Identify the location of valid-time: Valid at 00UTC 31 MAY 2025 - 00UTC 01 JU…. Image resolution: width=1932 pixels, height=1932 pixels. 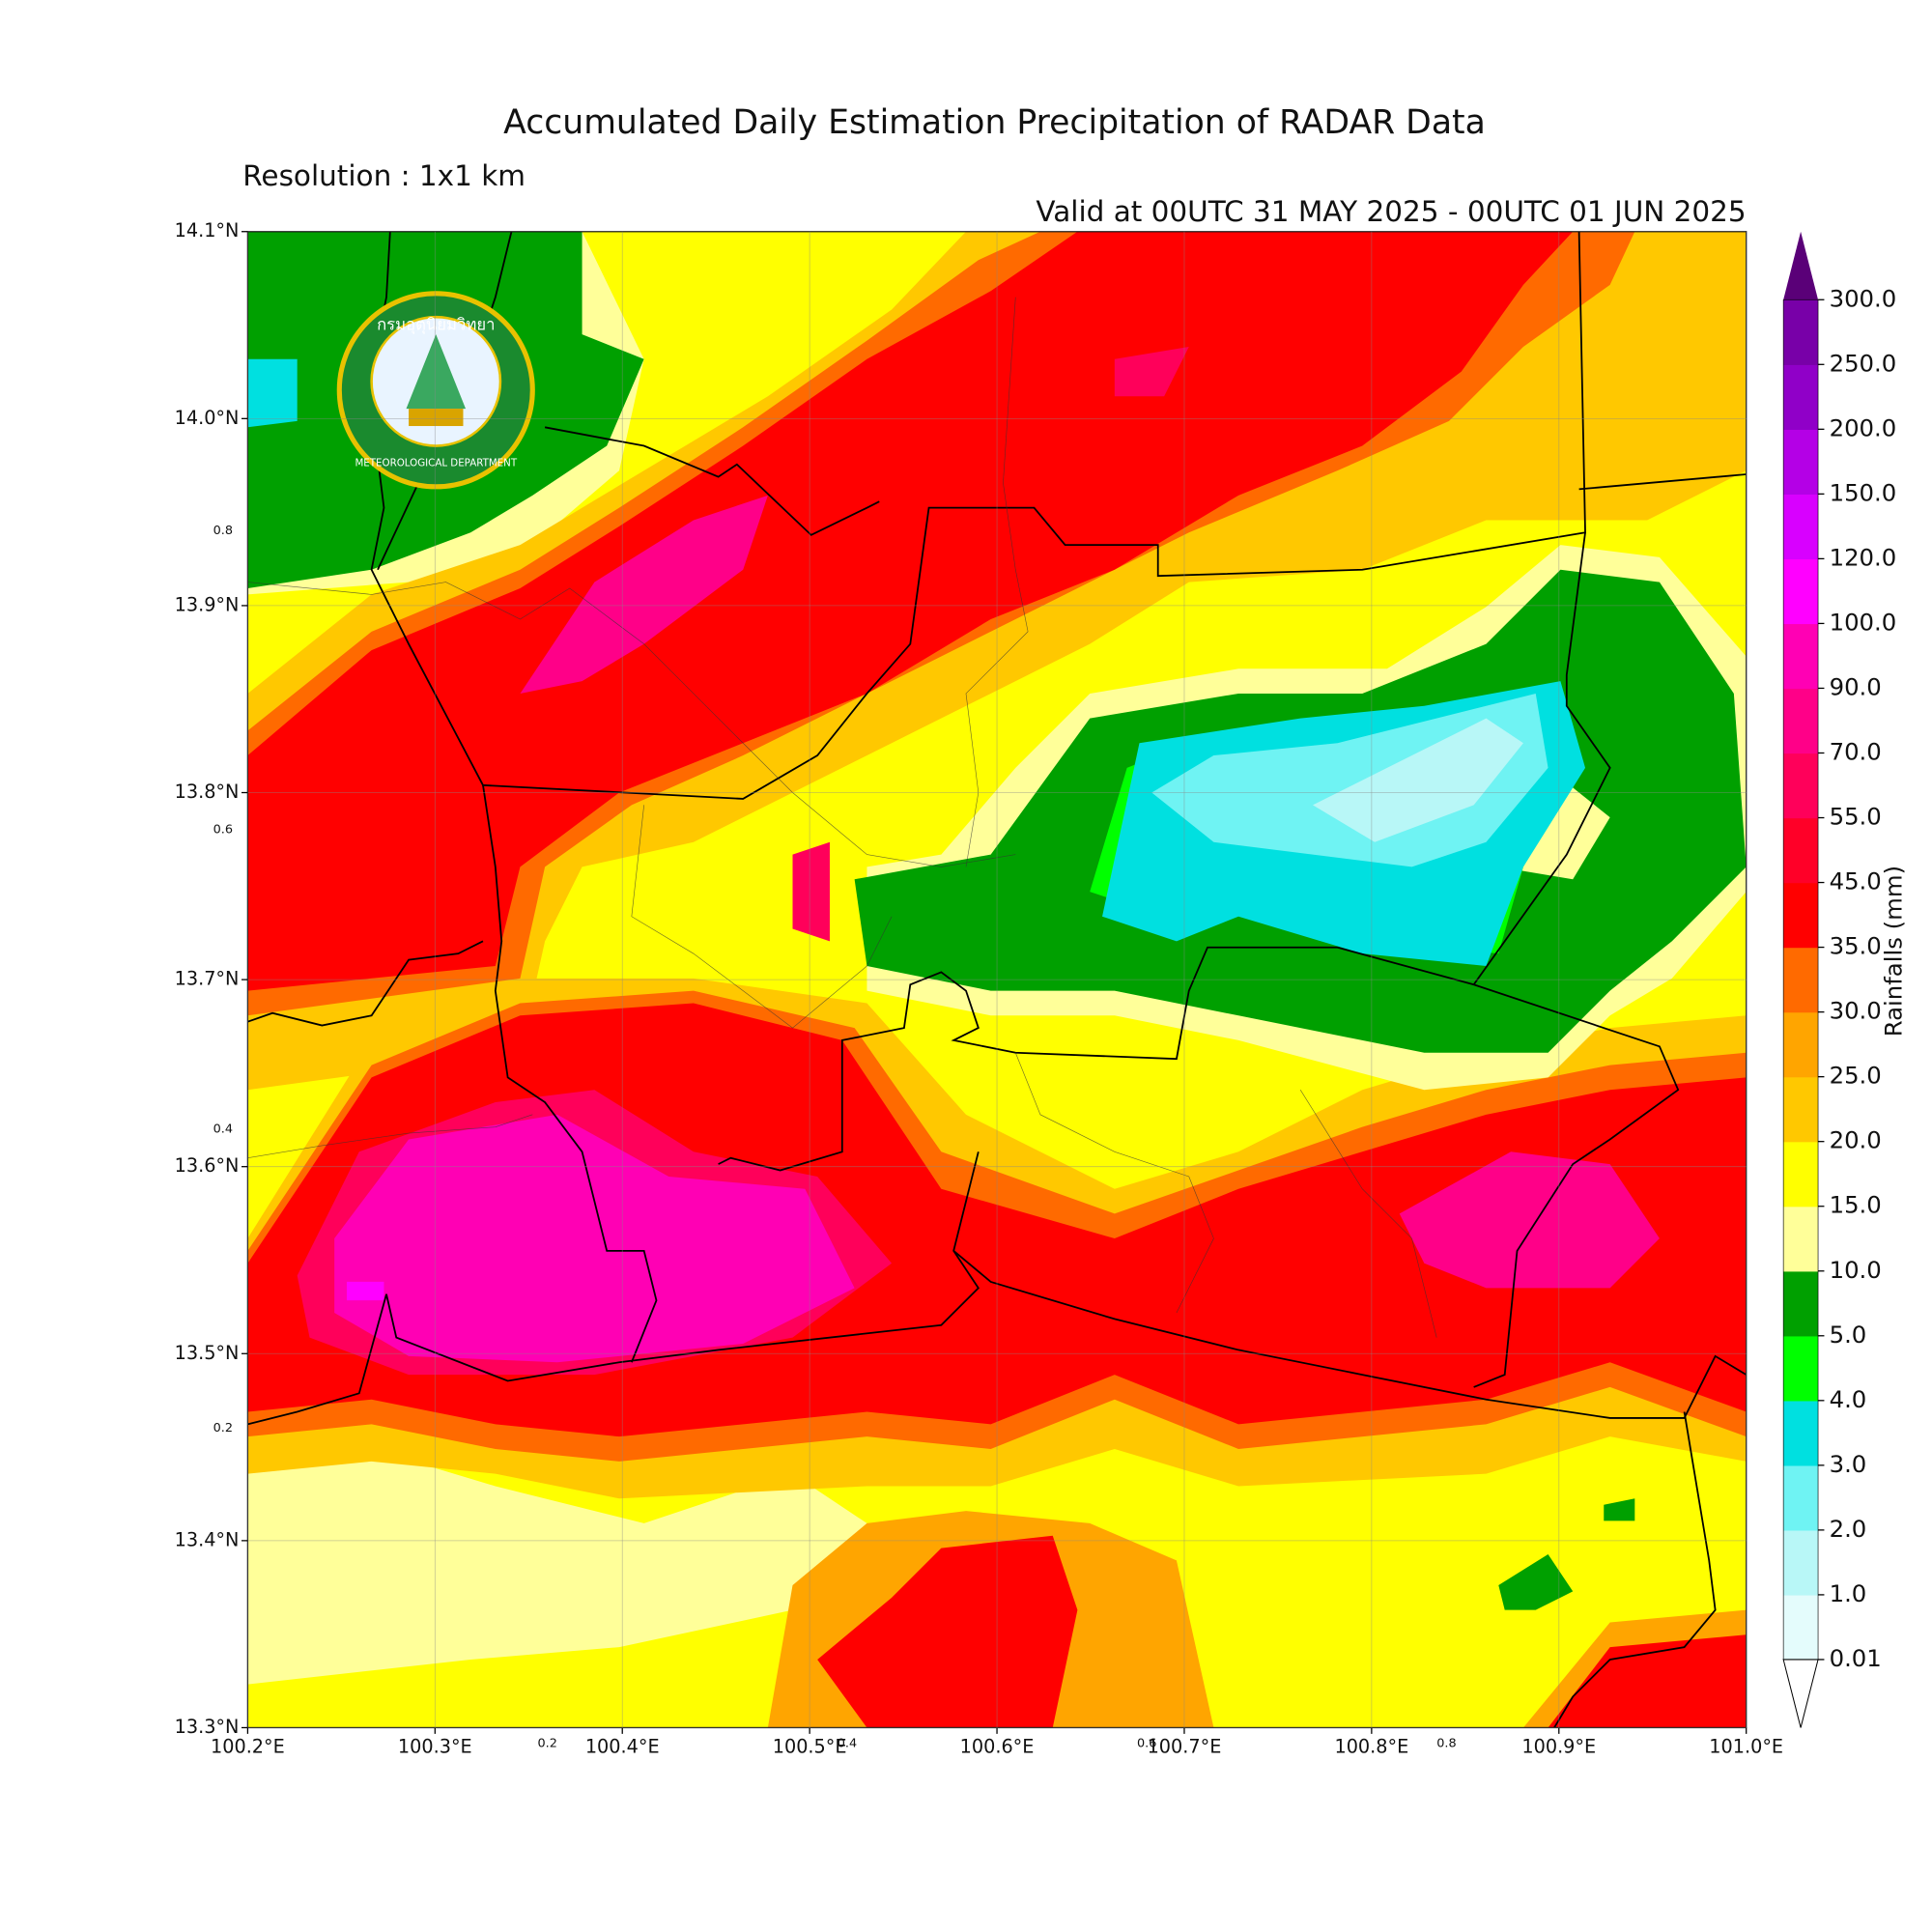
(1391, 211).